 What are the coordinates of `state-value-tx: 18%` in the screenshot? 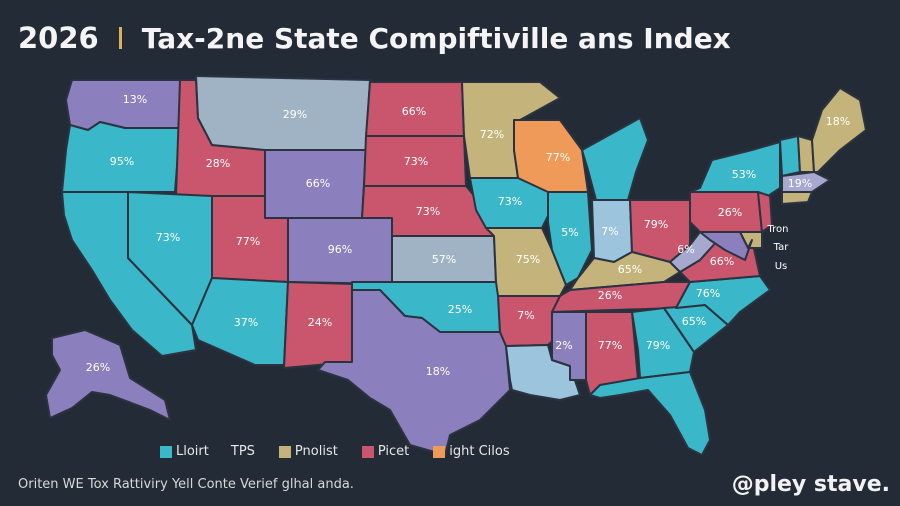 It's located at (438, 371).